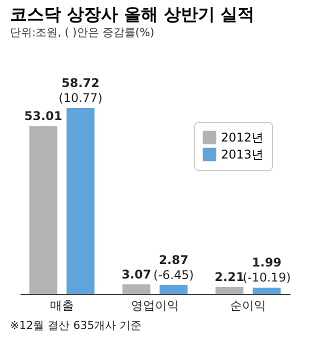 The width and height of the screenshot is (326, 338). I want to click on text: 58.72 (10.77), so click(80, 91).